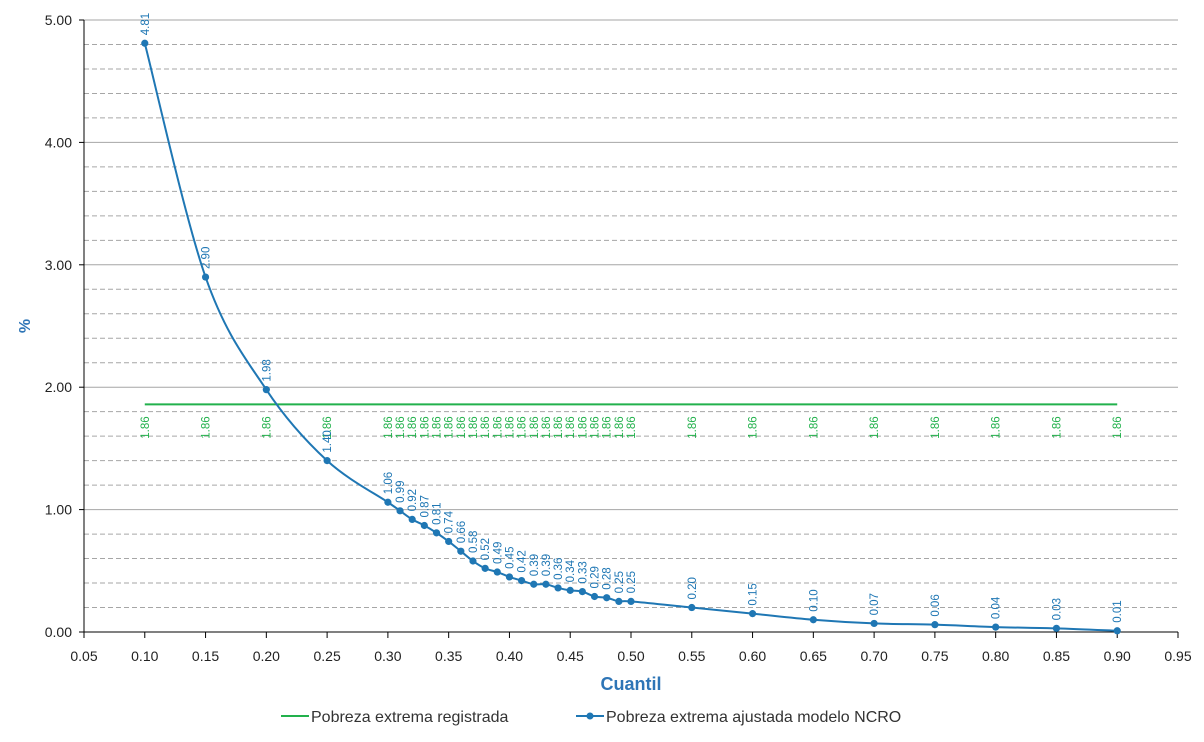  I want to click on x-tick-label: 0.50, so click(630, 656).